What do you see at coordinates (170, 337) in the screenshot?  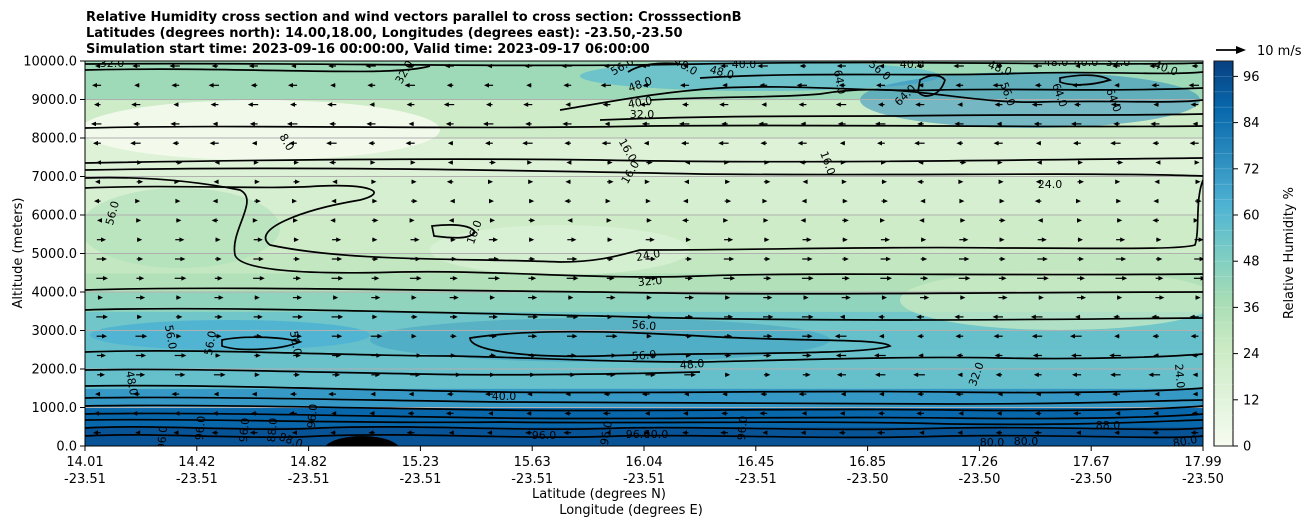 I see `contour-label: 56.0` at bounding box center [170, 337].